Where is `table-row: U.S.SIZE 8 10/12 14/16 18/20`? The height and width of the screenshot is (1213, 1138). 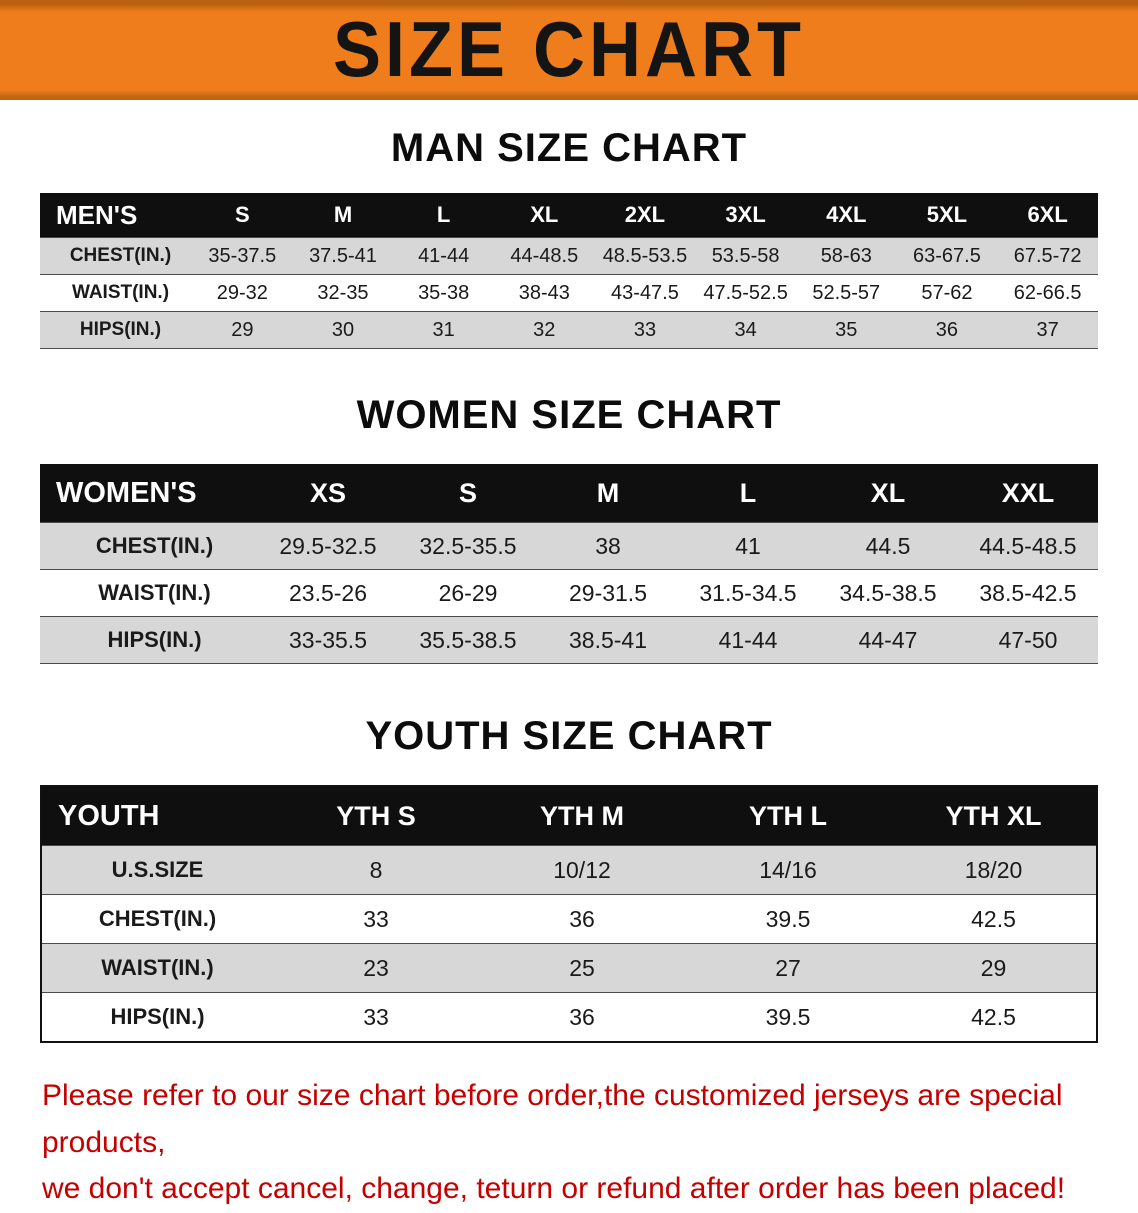
table-row: U.S.SIZE 8 10/12 14/16 18/20 is located at coordinates (569, 870).